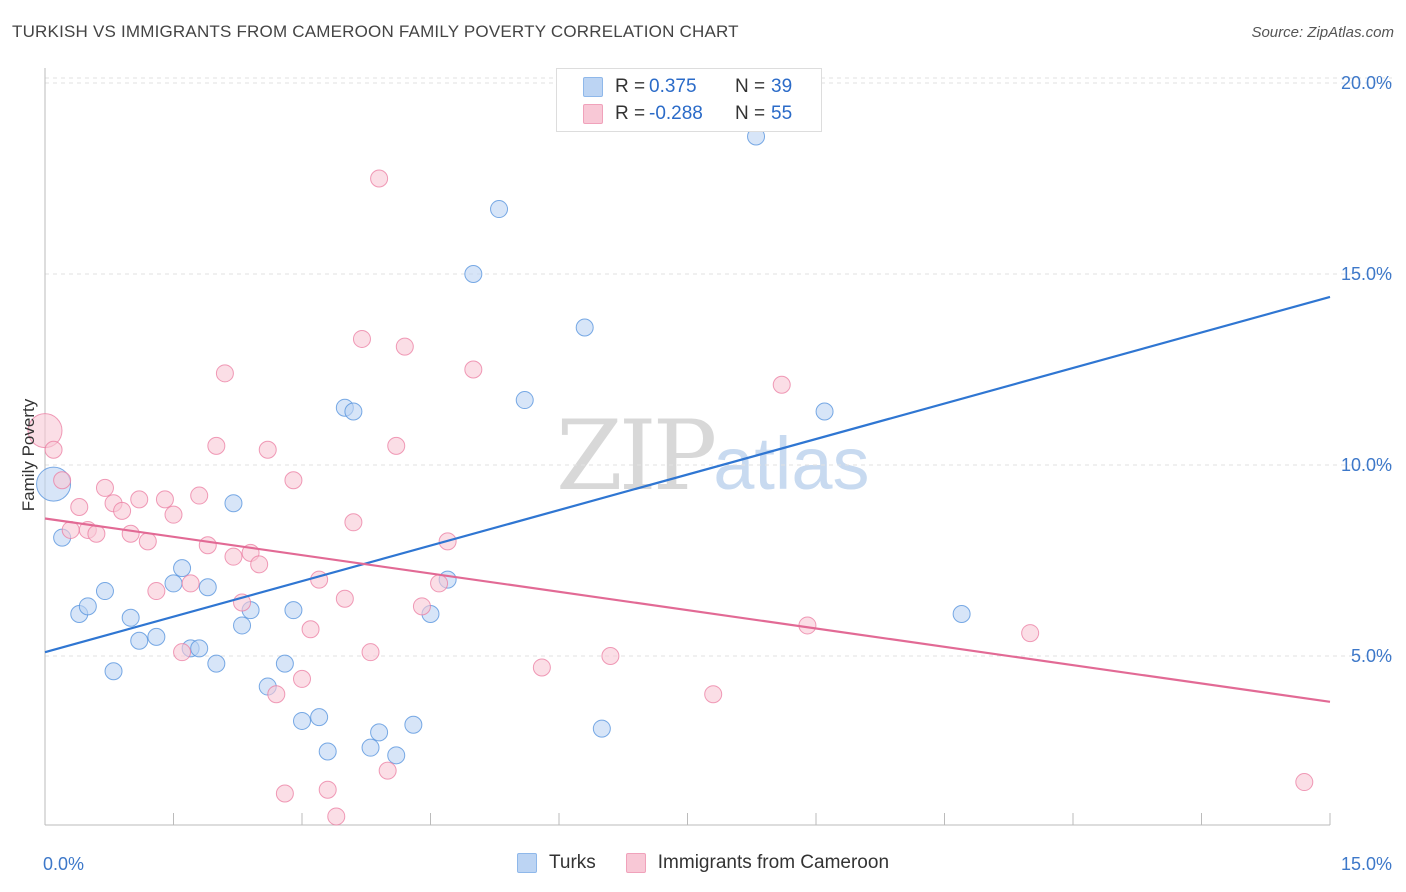 This screenshot has width=1406, height=892. I want to click on legend-n-value: 39, so click(782, 86).